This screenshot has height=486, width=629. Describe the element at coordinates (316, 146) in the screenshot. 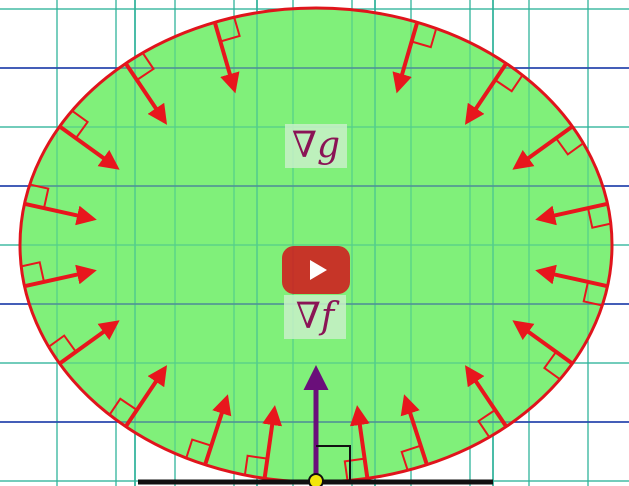

I see `grad-g-label: ∇g` at that location.